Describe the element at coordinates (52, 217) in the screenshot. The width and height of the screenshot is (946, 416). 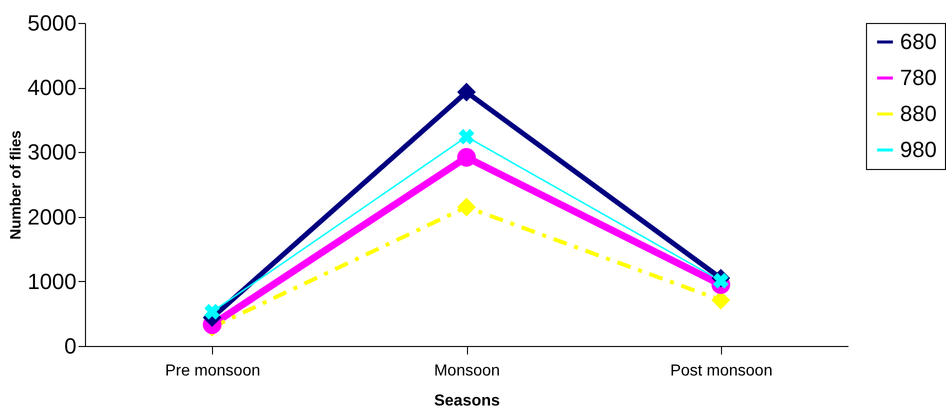
I see `y-tick-label: 2000` at that location.